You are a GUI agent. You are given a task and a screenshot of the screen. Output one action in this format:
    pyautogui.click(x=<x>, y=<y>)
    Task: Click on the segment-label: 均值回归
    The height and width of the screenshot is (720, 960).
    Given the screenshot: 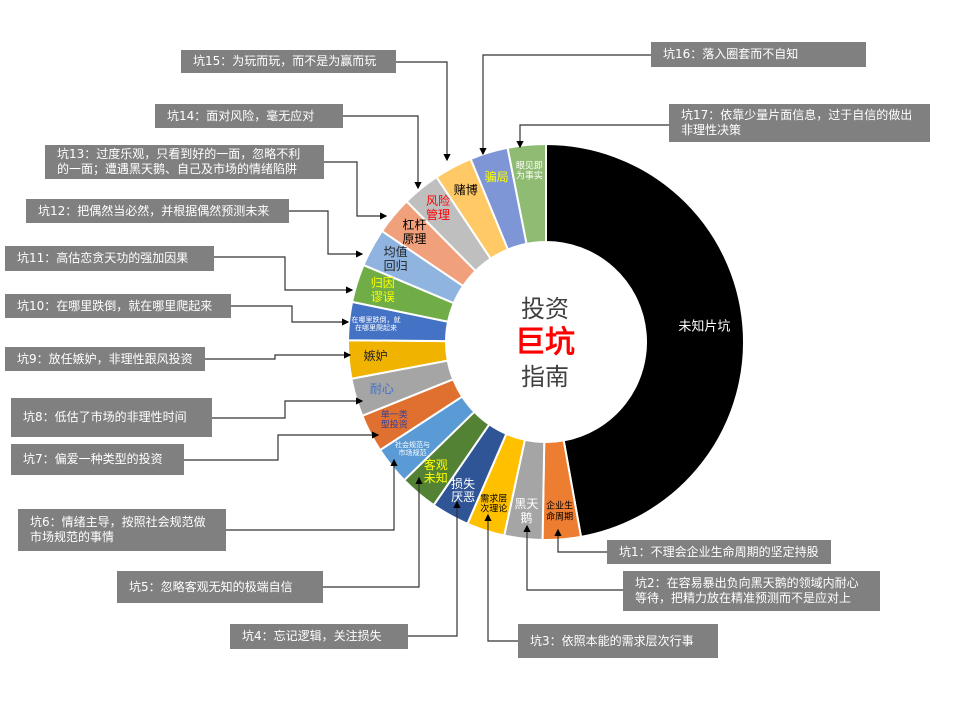 What is the action you would take?
    pyautogui.click(x=395, y=259)
    